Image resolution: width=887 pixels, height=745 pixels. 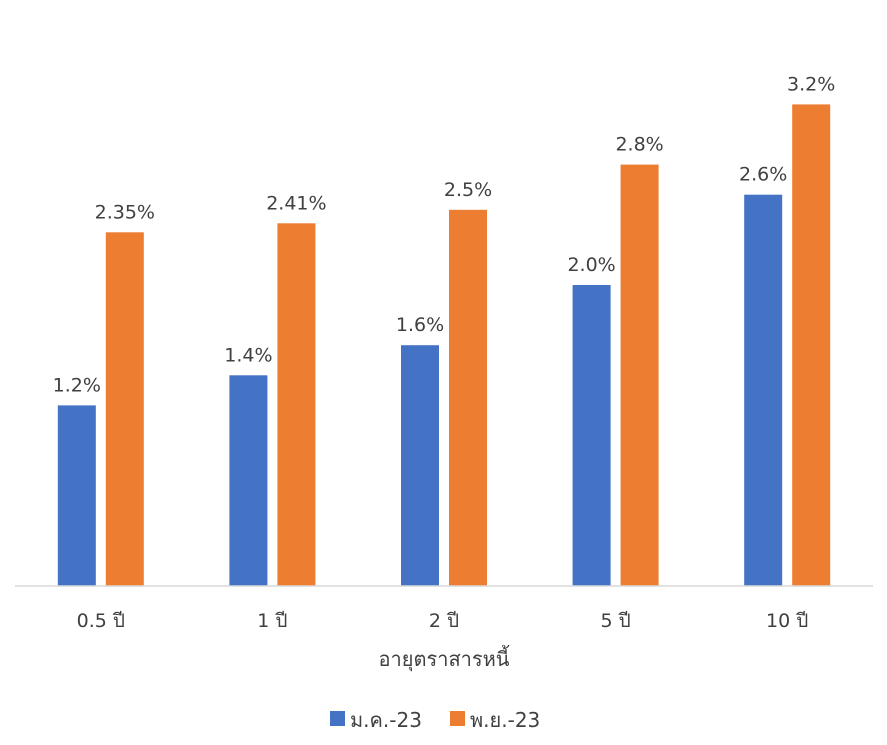 I want to click on bar-s1-c0, so click(x=124, y=409).